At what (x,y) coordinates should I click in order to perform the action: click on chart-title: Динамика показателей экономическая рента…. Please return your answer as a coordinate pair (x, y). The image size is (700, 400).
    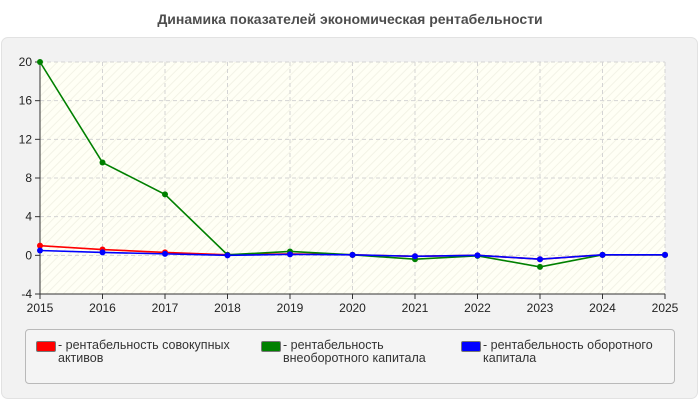
    Looking at the image, I should click on (350, 19).